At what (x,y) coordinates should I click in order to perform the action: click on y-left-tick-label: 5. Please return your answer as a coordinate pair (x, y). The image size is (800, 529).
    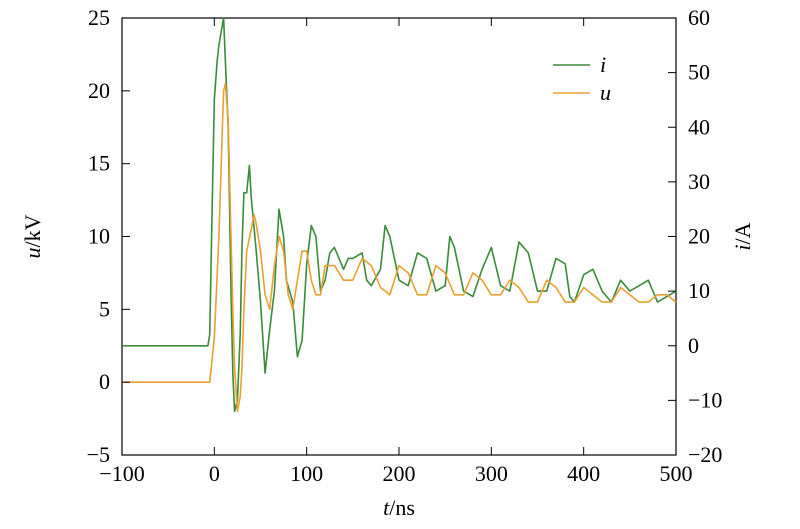
    Looking at the image, I should click on (104, 308).